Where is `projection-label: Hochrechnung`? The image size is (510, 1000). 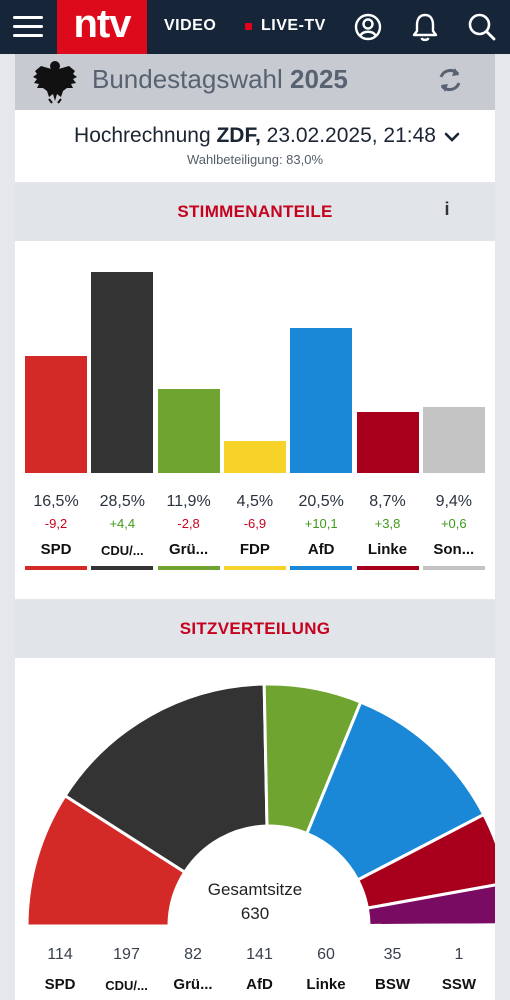 projection-label: Hochrechnung is located at coordinates (142, 135).